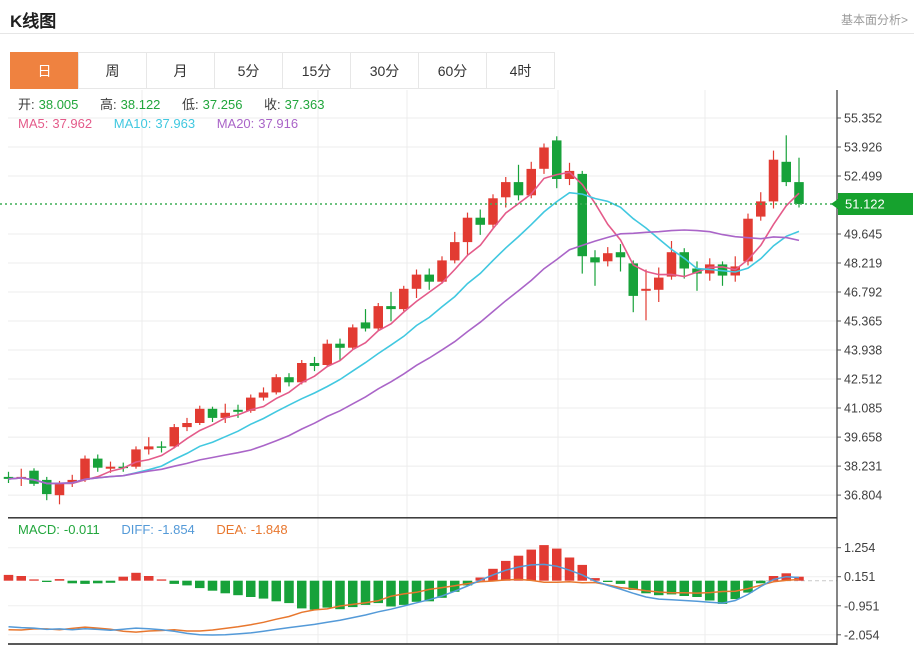 The image size is (914, 645). I want to click on page-title: K线图, so click(33, 21).